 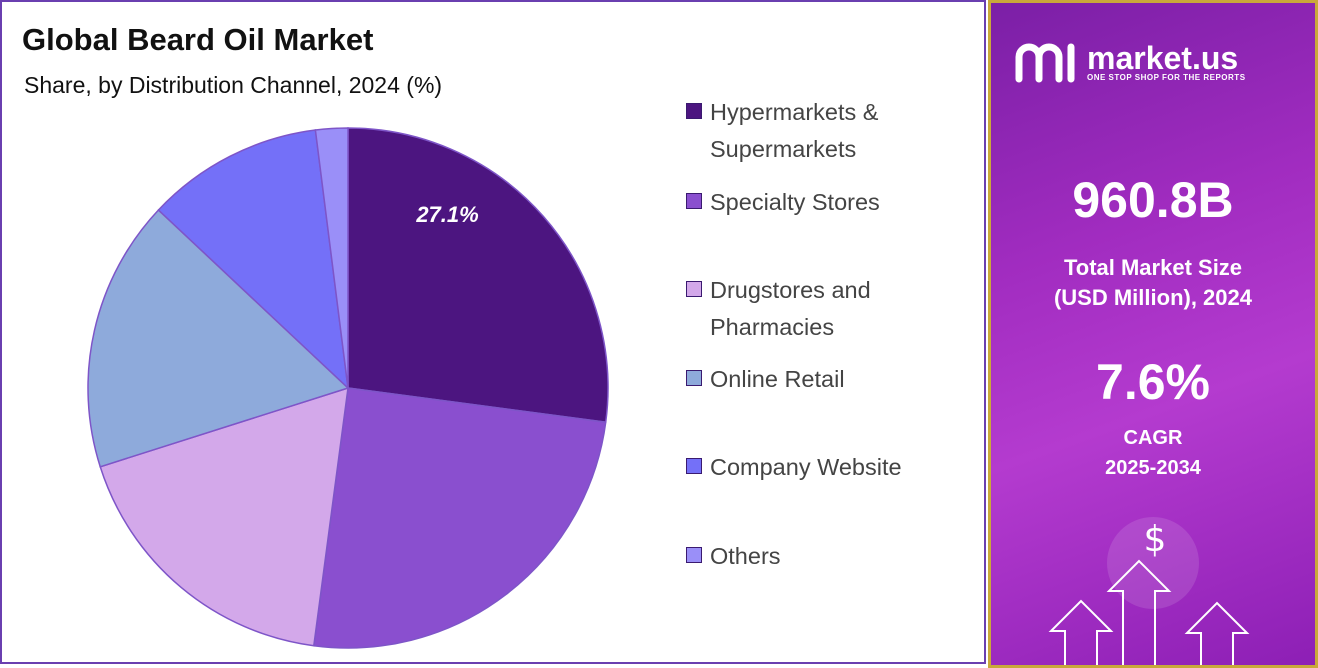 What do you see at coordinates (783, 149) in the screenshot?
I see `legend-label-line: Supermarkets` at bounding box center [783, 149].